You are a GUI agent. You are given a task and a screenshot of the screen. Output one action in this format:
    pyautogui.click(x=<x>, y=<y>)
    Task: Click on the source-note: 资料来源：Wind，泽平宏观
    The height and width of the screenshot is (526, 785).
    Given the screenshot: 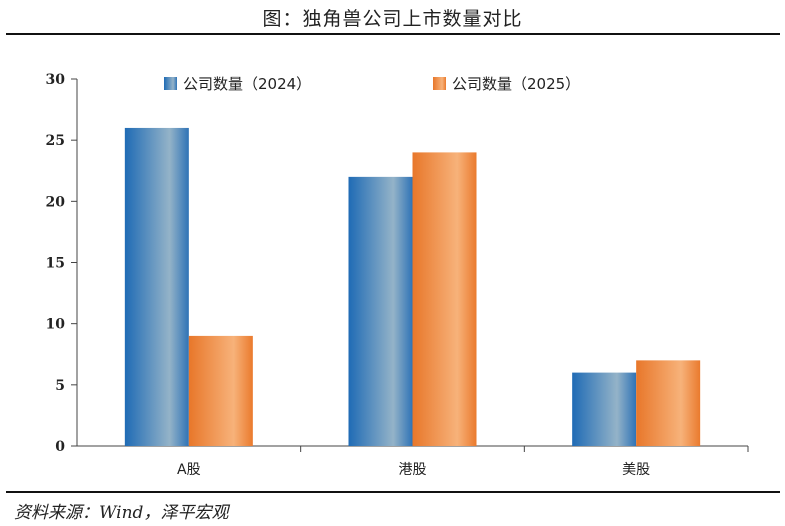 What is the action you would take?
    pyautogui.click(x=121, y=513)
    